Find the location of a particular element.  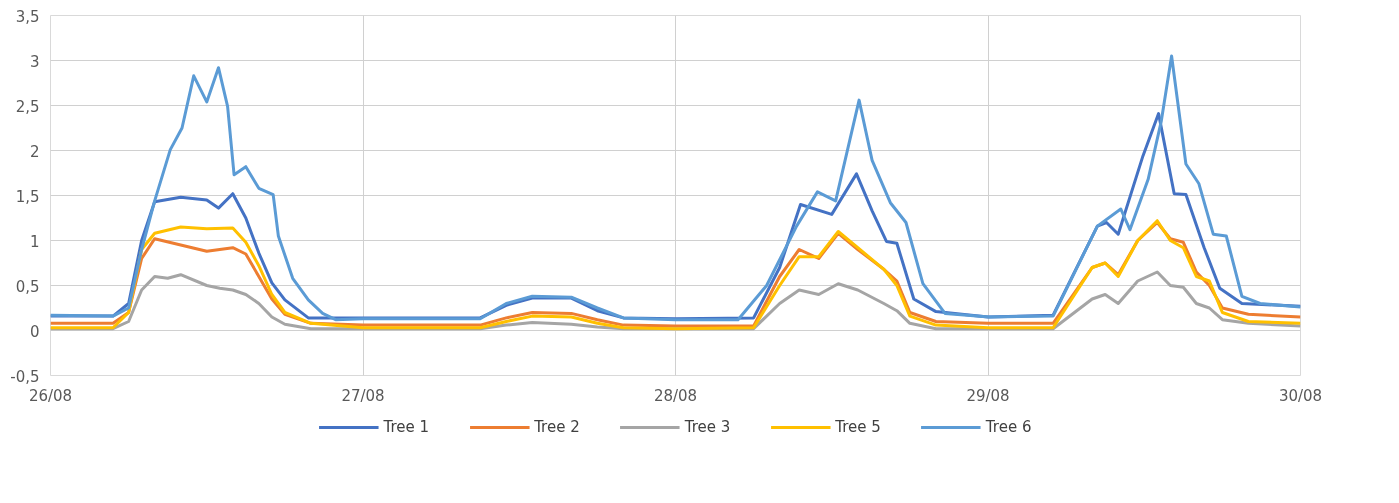

y-tick-label: 3,5 is located at coordinates (27, 16).